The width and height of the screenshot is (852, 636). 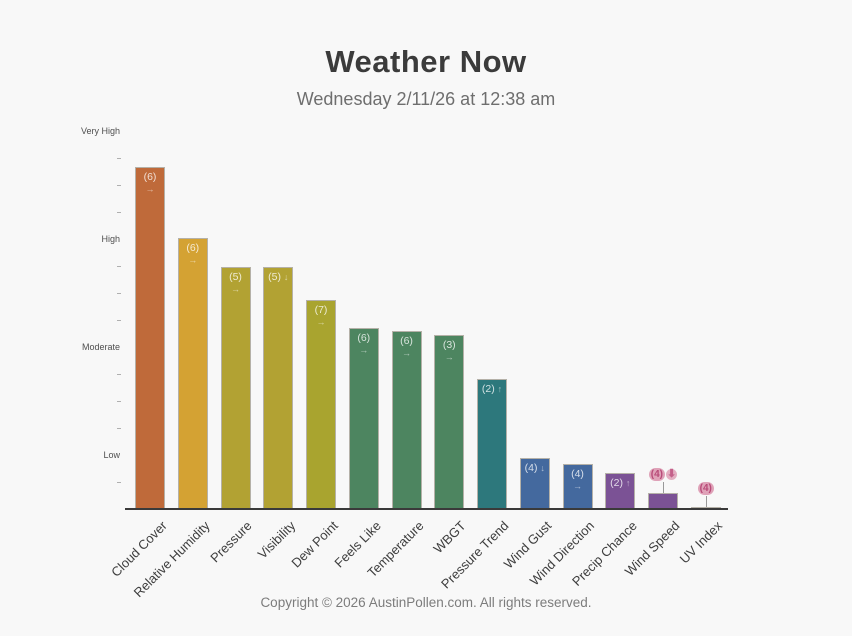 I want to click on bar-value-callout: (4) ⬇, so click(x=663, y=474).